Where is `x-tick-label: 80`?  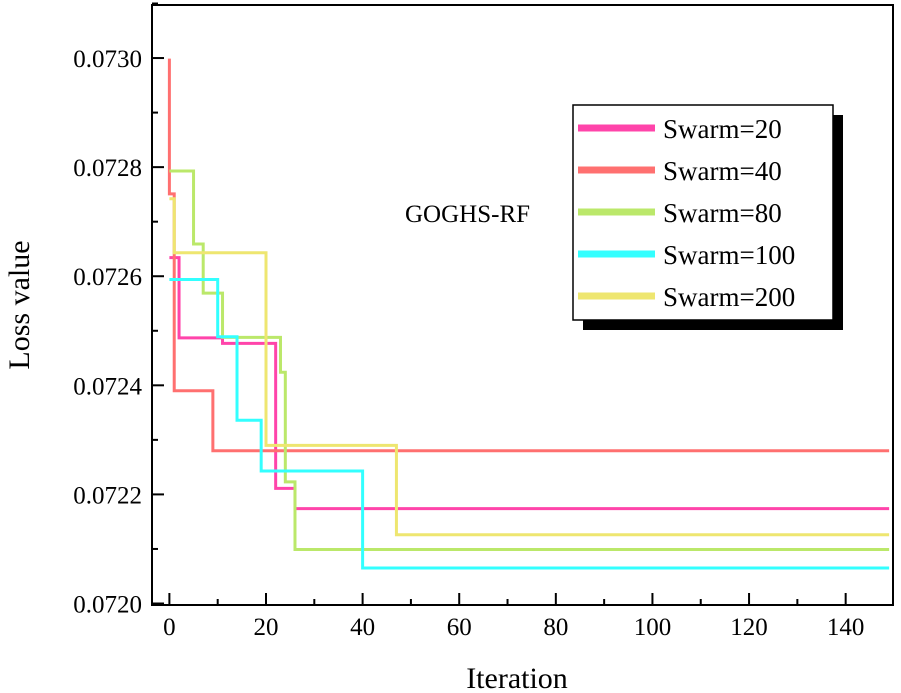 x-tick-label: 80 is located at coordinates (555, 627).